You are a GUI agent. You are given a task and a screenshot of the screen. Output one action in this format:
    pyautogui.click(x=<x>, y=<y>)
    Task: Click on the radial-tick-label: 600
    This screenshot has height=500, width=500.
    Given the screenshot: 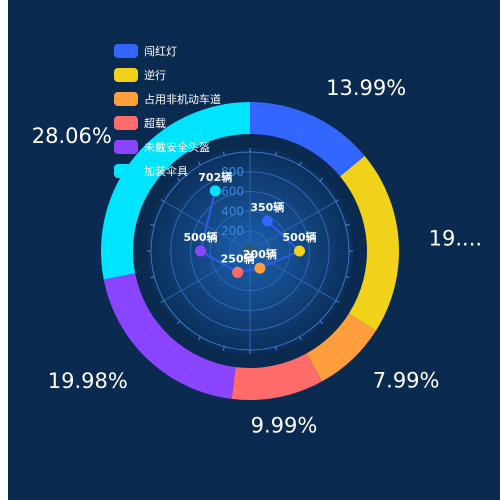 What is the action you would take?
    pyautogui.click(x=232, y=192)
    